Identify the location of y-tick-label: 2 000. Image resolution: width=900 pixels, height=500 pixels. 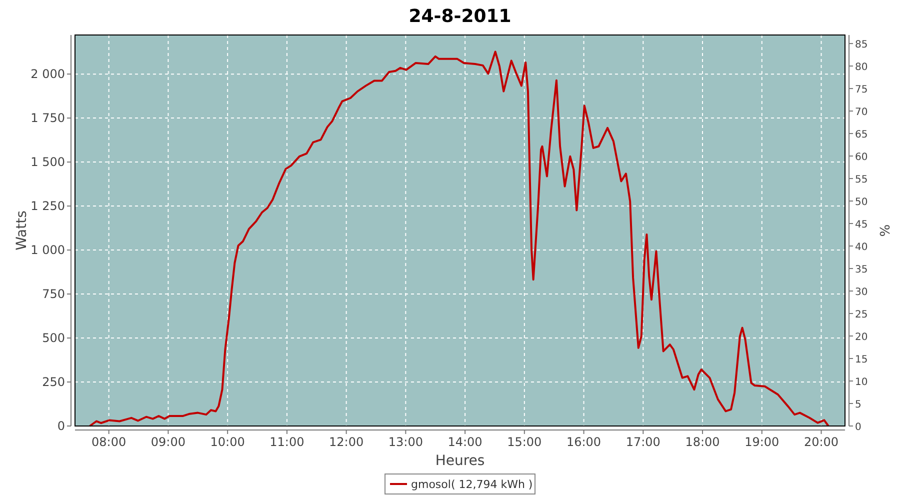
(47, 74).